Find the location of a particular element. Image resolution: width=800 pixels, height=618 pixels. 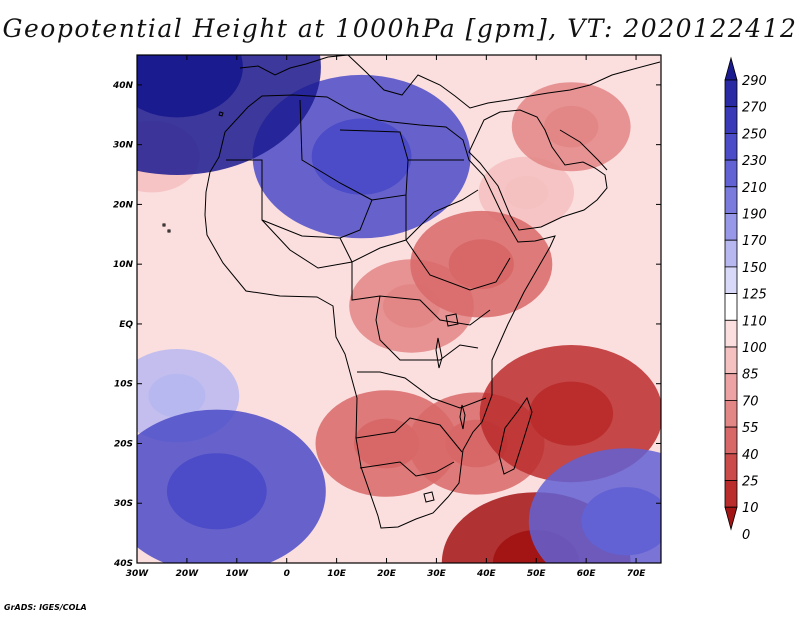

colorbar-bottom-triangle is located at coordinates (731, 518).